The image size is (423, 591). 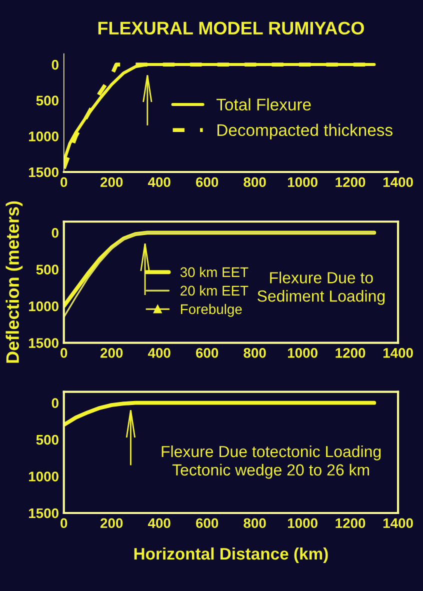 What do you see at coordinates (14, 282) in the screenshot?
I see `y-axis-title: Deflection (meters)` at bounding box center [14, 282].